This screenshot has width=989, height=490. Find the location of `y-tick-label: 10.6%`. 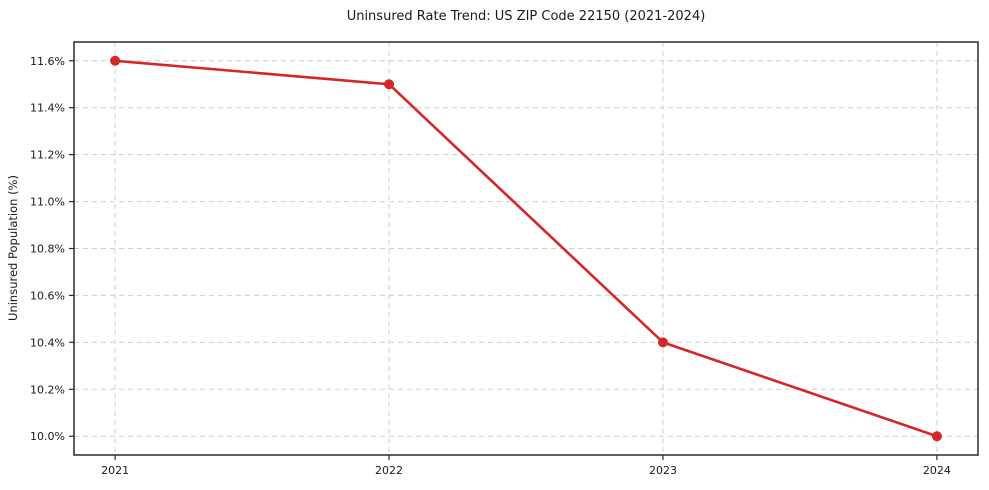

y-tick-label: 10.6% is located at coordinates (47, 295).